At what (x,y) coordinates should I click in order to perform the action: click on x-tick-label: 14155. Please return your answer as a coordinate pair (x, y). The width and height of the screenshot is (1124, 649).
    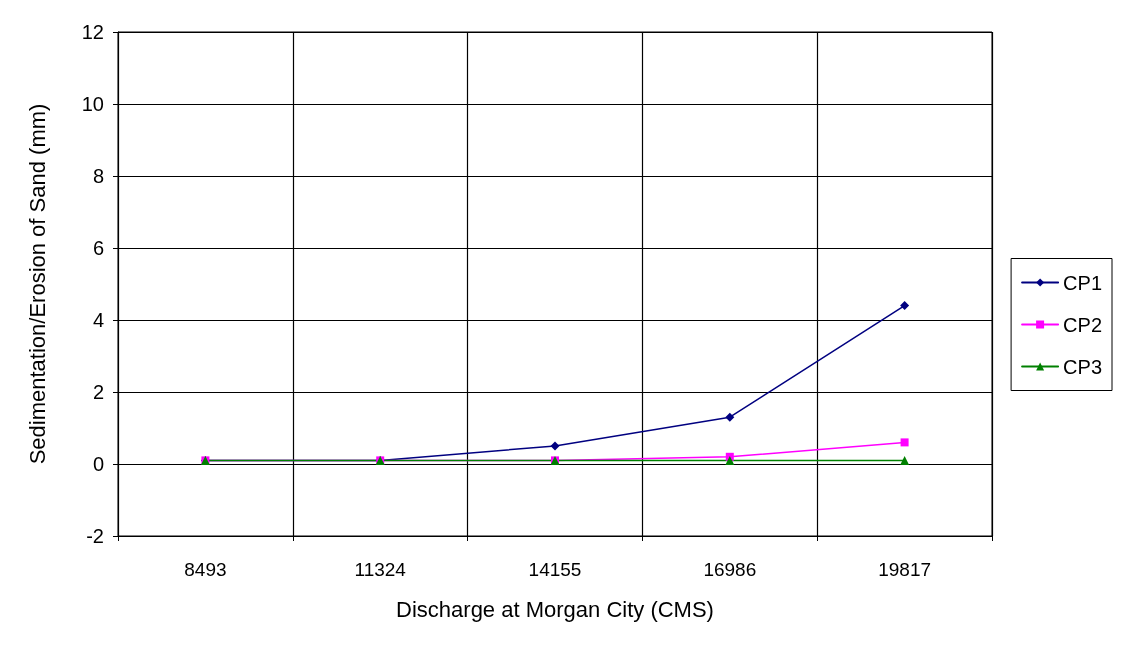
    Looking at the image, I should click on (555, 569).